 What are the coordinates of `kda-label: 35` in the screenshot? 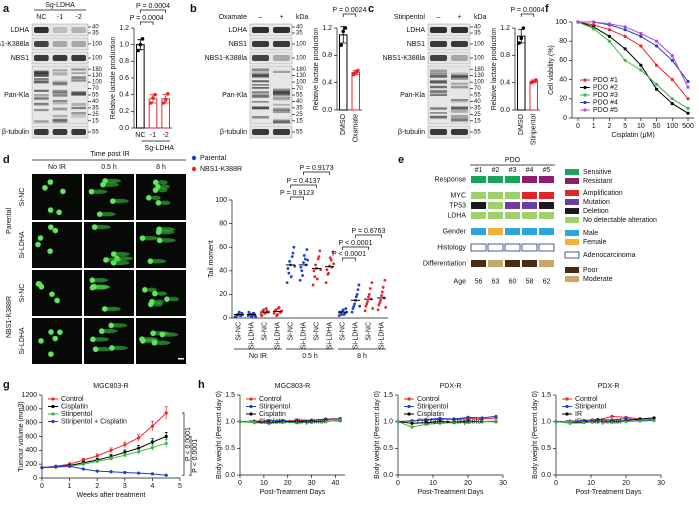 It's located at (477, 108).